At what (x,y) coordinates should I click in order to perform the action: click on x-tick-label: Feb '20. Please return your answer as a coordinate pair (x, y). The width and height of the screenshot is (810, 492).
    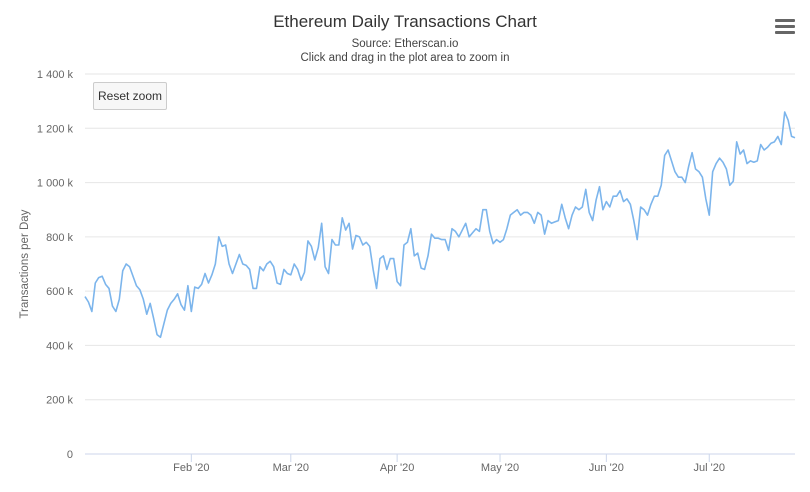
    Looking at the image, I should click on (191, 468).